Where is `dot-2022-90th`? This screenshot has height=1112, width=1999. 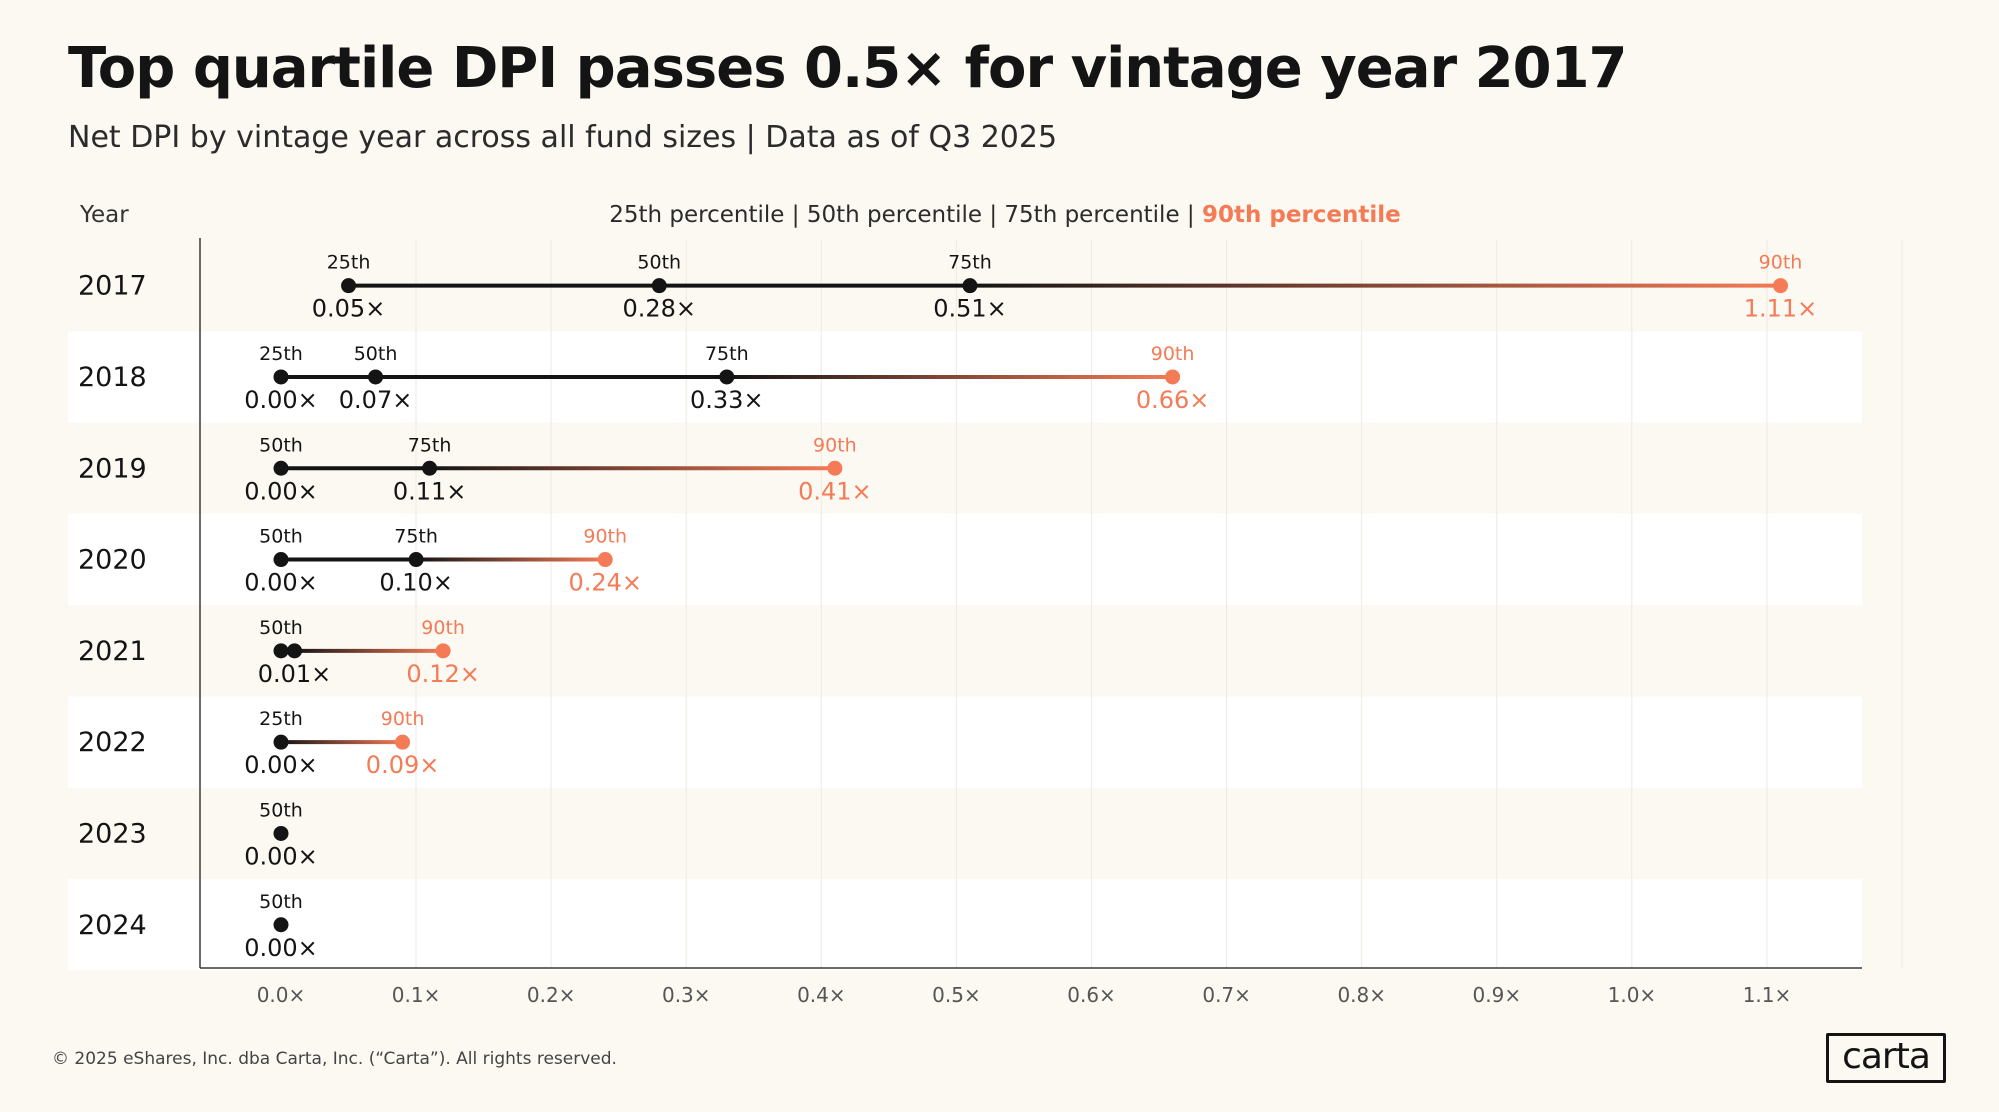 dot-2022-90th is located at coordinates (403, 742).